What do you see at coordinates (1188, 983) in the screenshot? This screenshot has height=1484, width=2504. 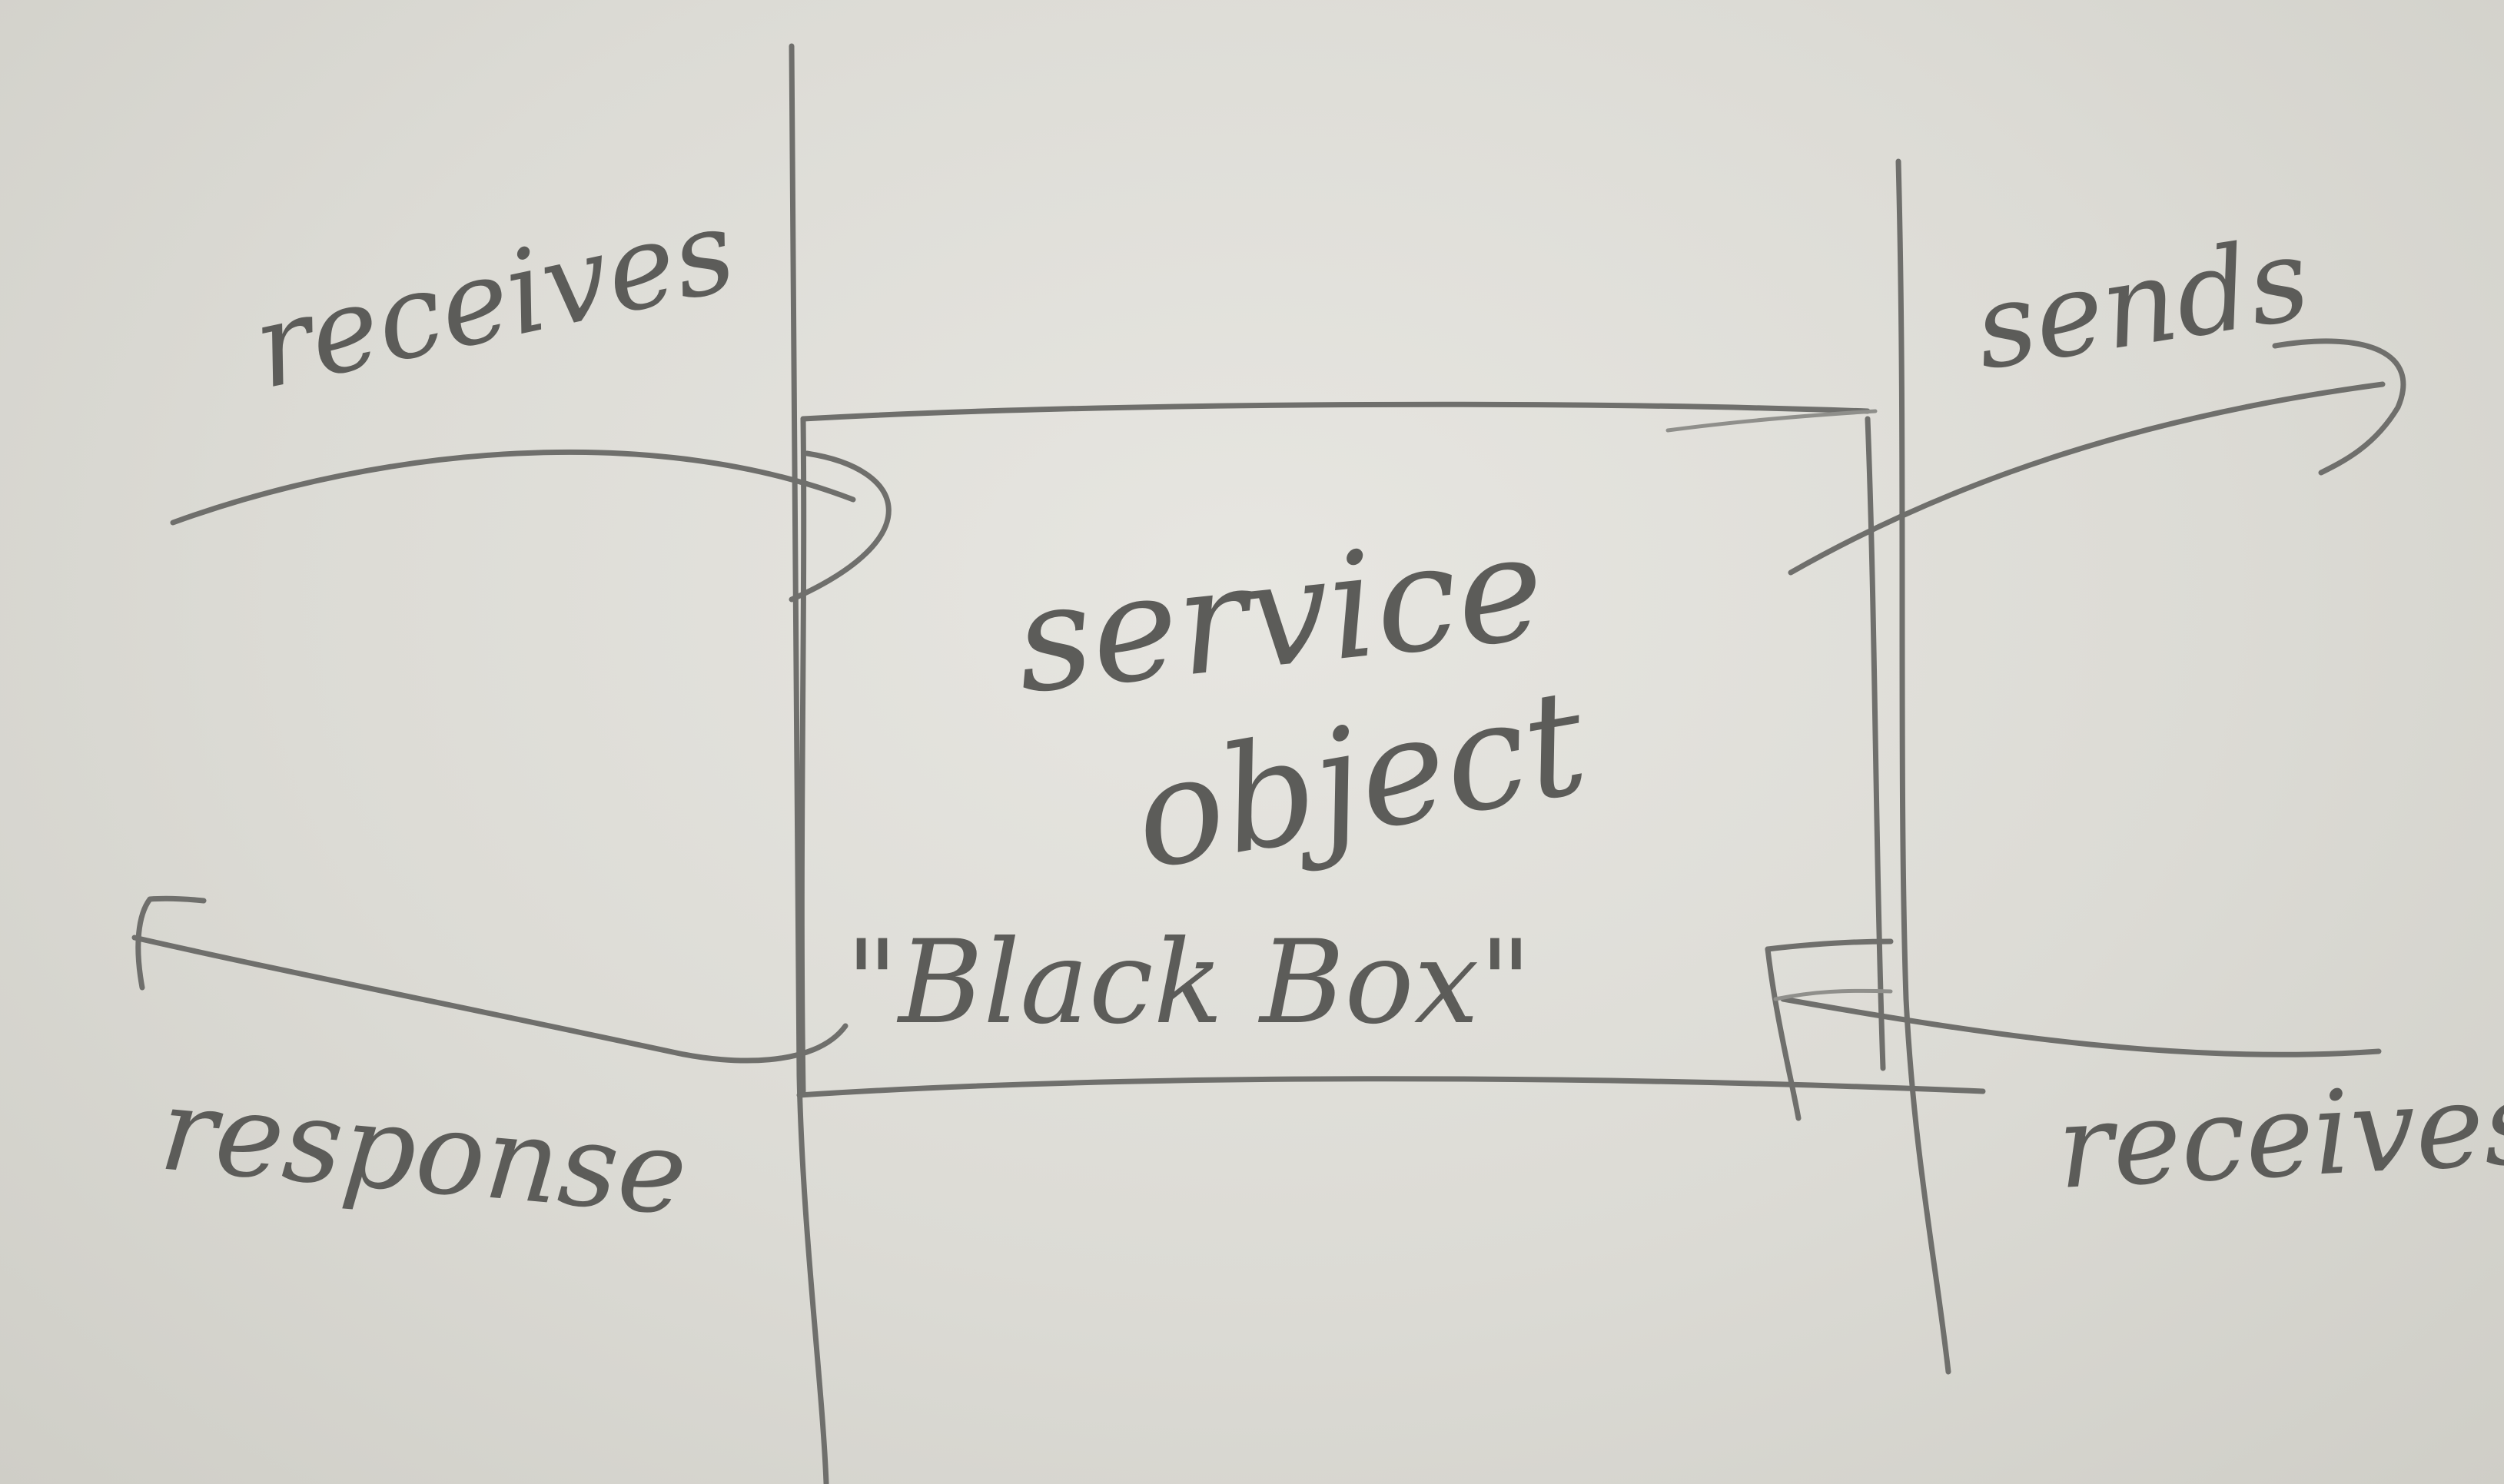 I see `box-caption: "Black Box"` at bounding box center [1188, 983].